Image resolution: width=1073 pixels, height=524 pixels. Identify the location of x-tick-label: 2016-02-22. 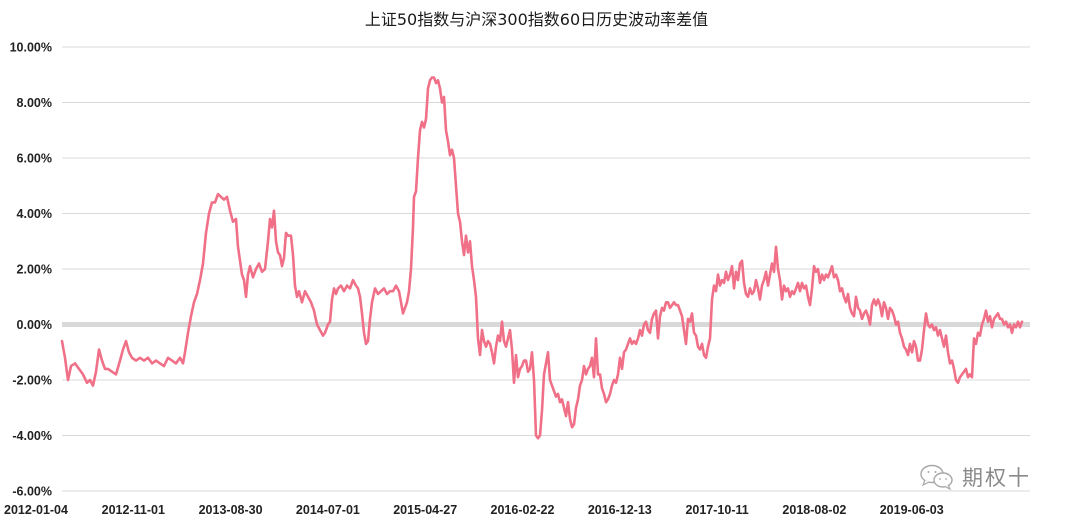
(523, 510).